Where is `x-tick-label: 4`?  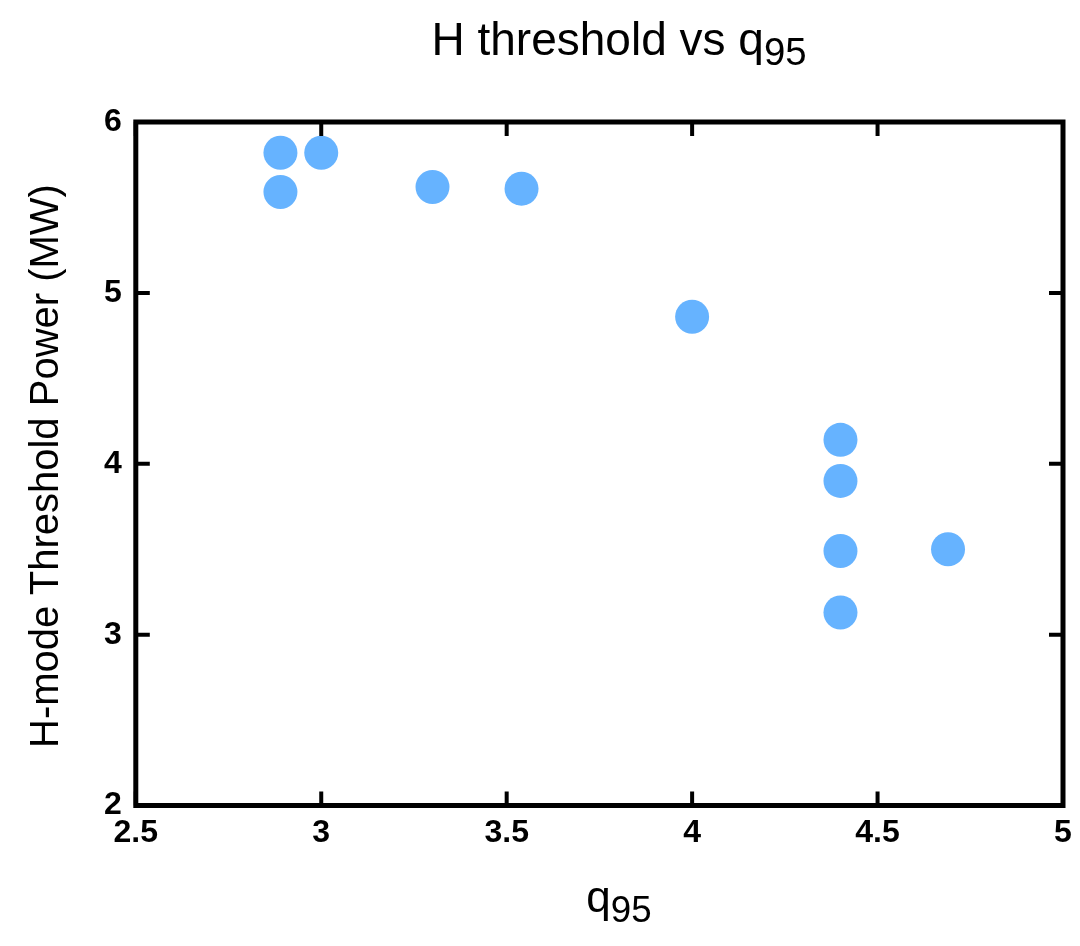 x-tick-label: 4 is located at coordinates (692, 830).